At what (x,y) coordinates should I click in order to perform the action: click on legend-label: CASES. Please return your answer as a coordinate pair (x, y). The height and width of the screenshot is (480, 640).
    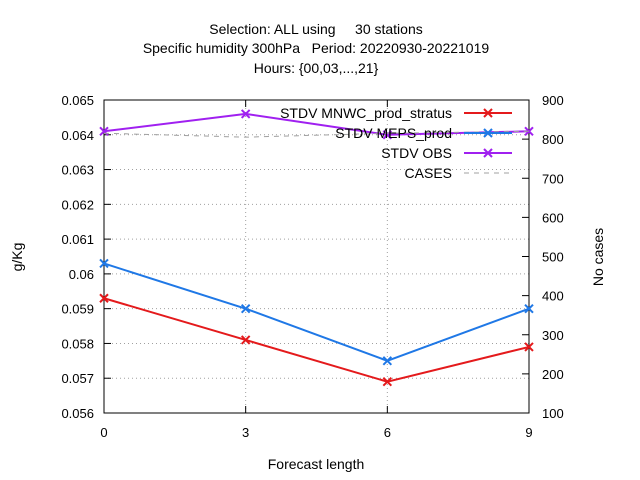
    Looking at the image, I should click on (428, 173).